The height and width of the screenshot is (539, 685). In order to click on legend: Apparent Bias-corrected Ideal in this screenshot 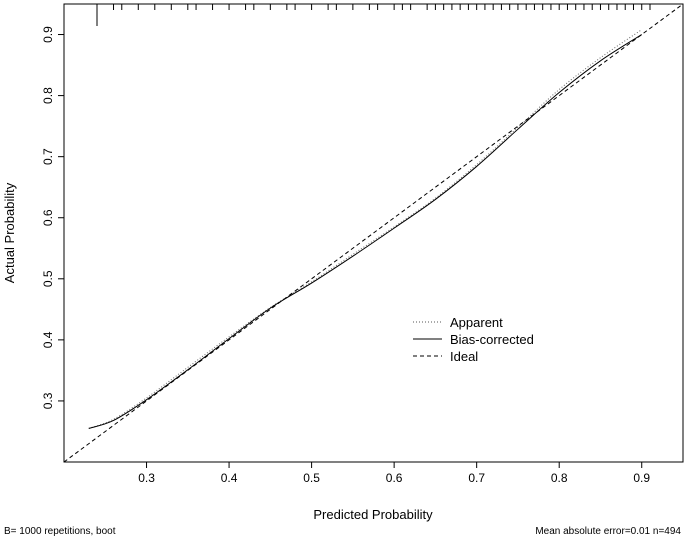, I will do `click(473, 339)`.